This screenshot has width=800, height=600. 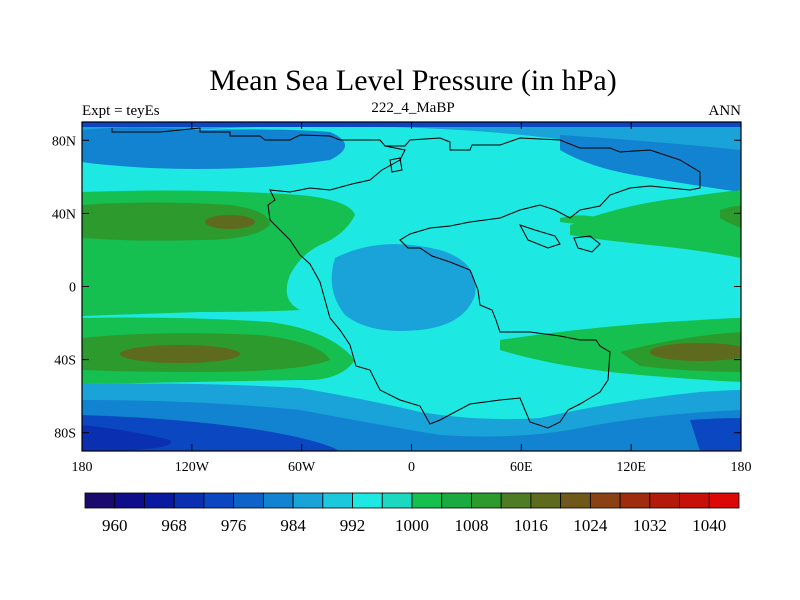 I want to click on latitude-tick-label: 0, so click(x=72, y=288).